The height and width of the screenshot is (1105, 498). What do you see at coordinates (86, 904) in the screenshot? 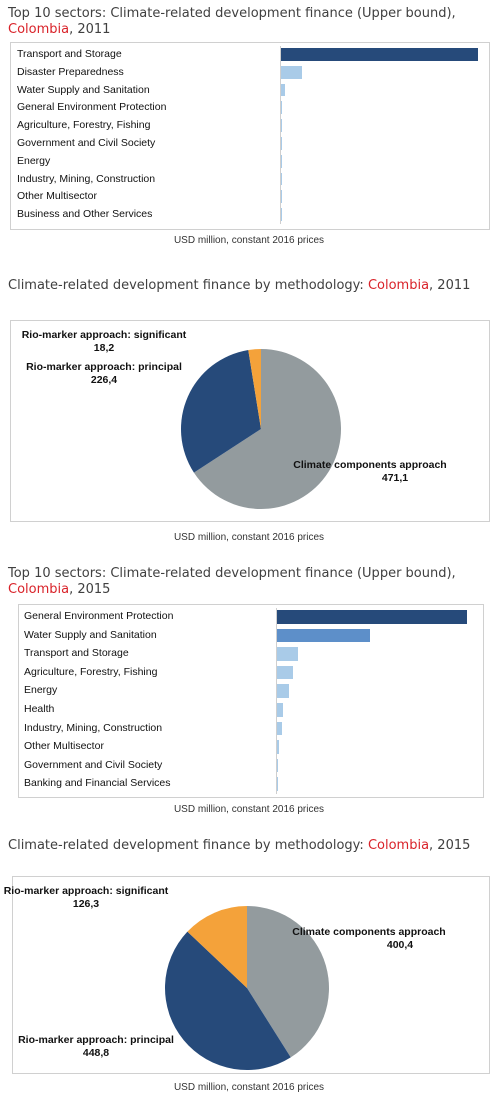
I see `slice-value-label: 126,3` at bounding box center [86, 904].